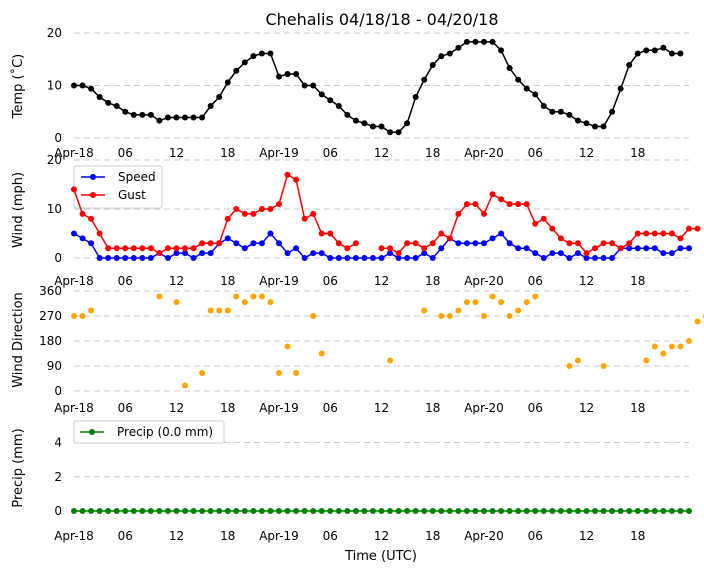 The height and width of the screenshot is (573, 704). I want to click on series-speed, so click(381, 245).